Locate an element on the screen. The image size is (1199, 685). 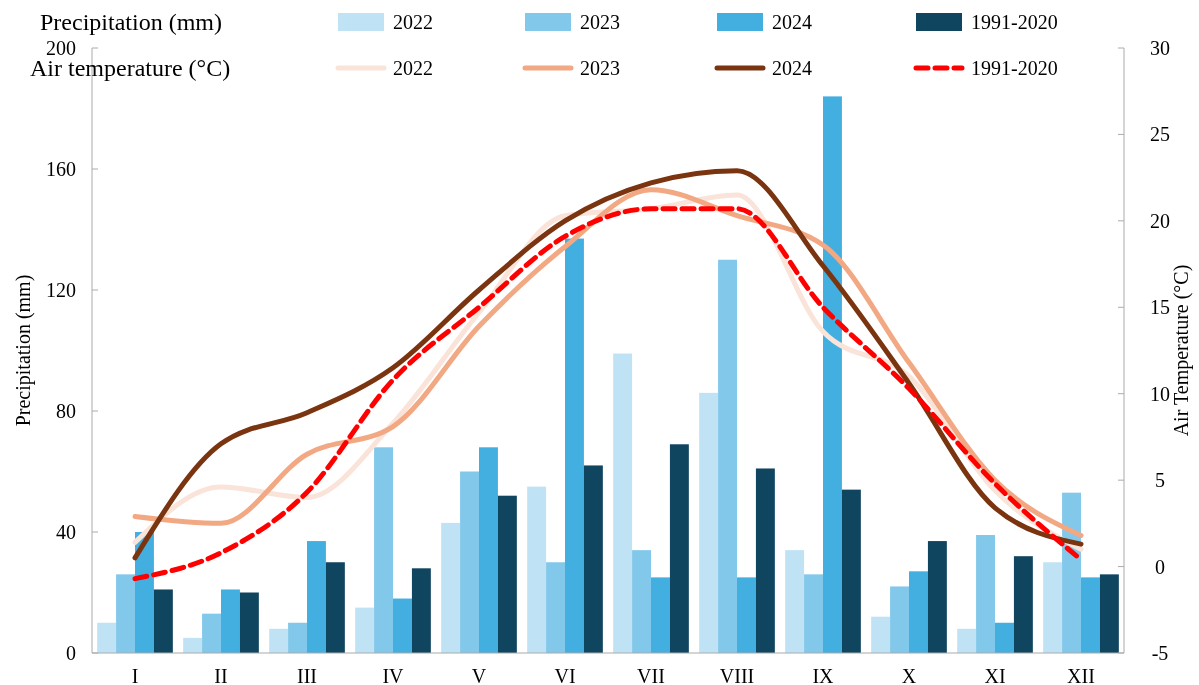
y-tick-label: 120 is located at coordinates (61, 290).